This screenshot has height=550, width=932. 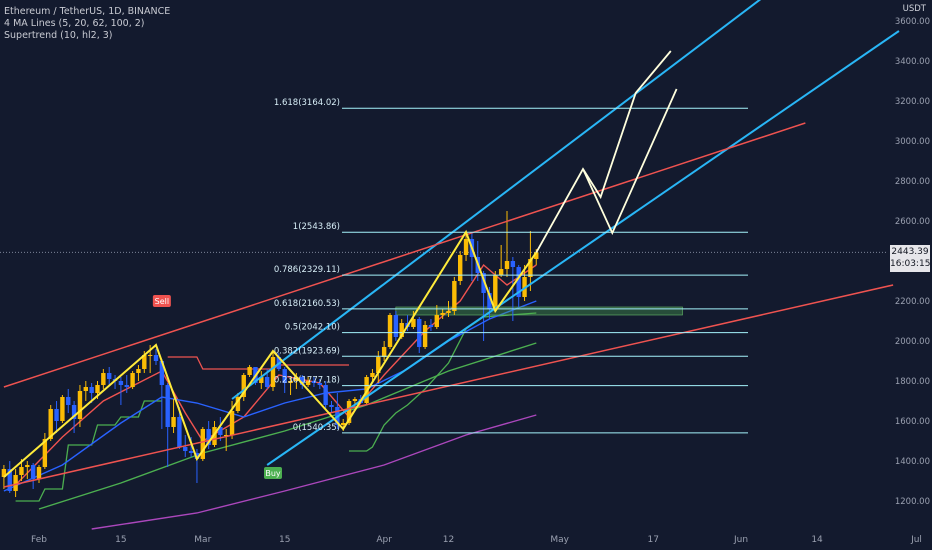 I want to click on fib-level-label: 1(2543.86), so click(x=316, y=227).